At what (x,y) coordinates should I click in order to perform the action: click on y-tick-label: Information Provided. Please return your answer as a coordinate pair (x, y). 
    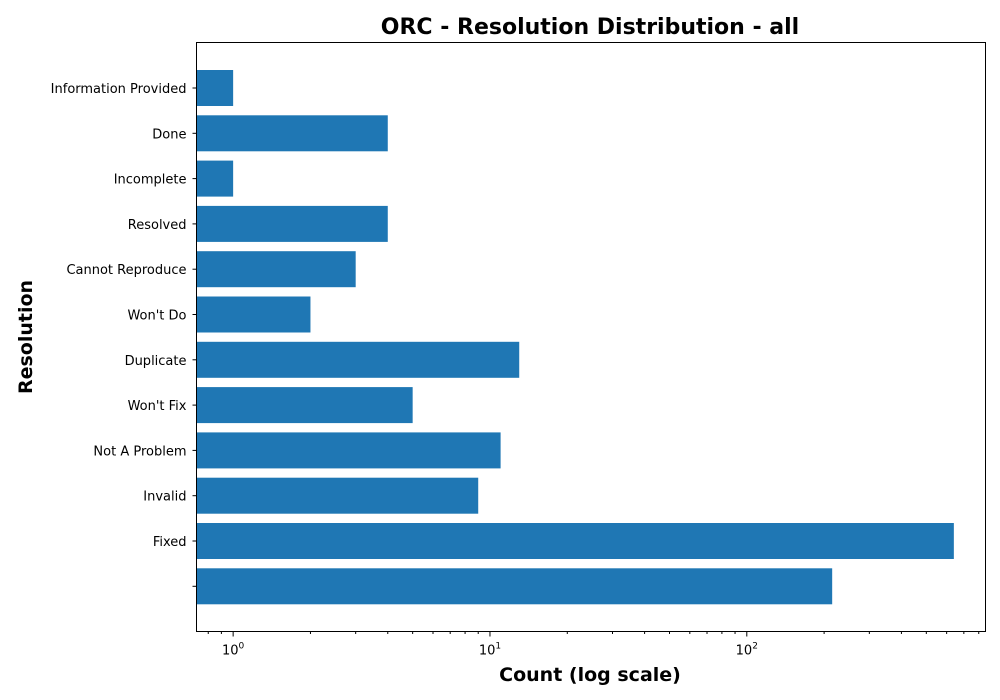
    Looking at the image, I should click on (119, 89).